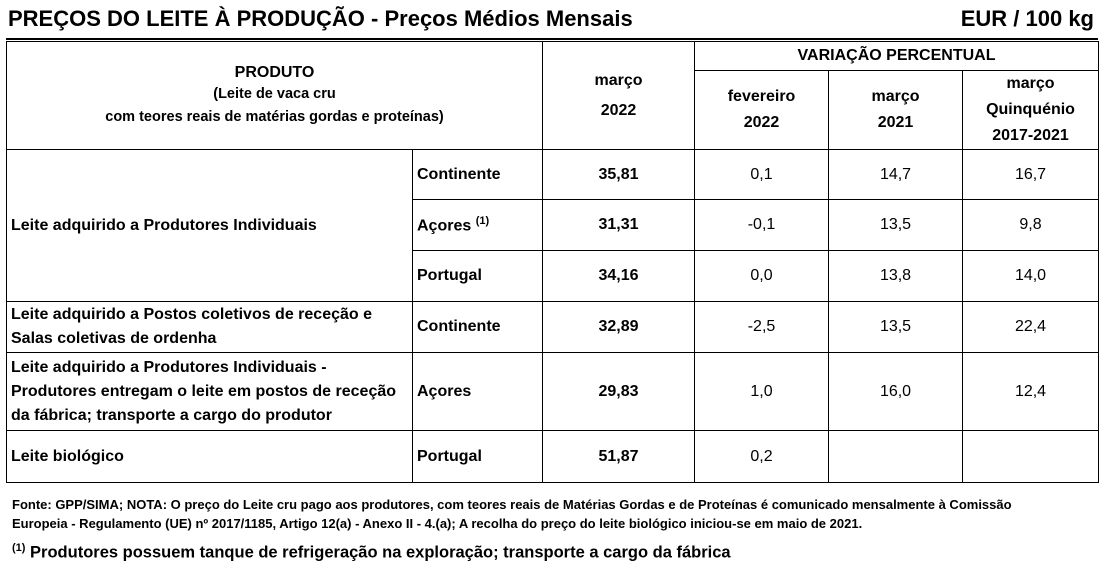 The height and width of the screenshot is (577, 1114). Describe the element at coordinates (477, 391) in the screenshot. I see `region-cell: Açores` at that location.